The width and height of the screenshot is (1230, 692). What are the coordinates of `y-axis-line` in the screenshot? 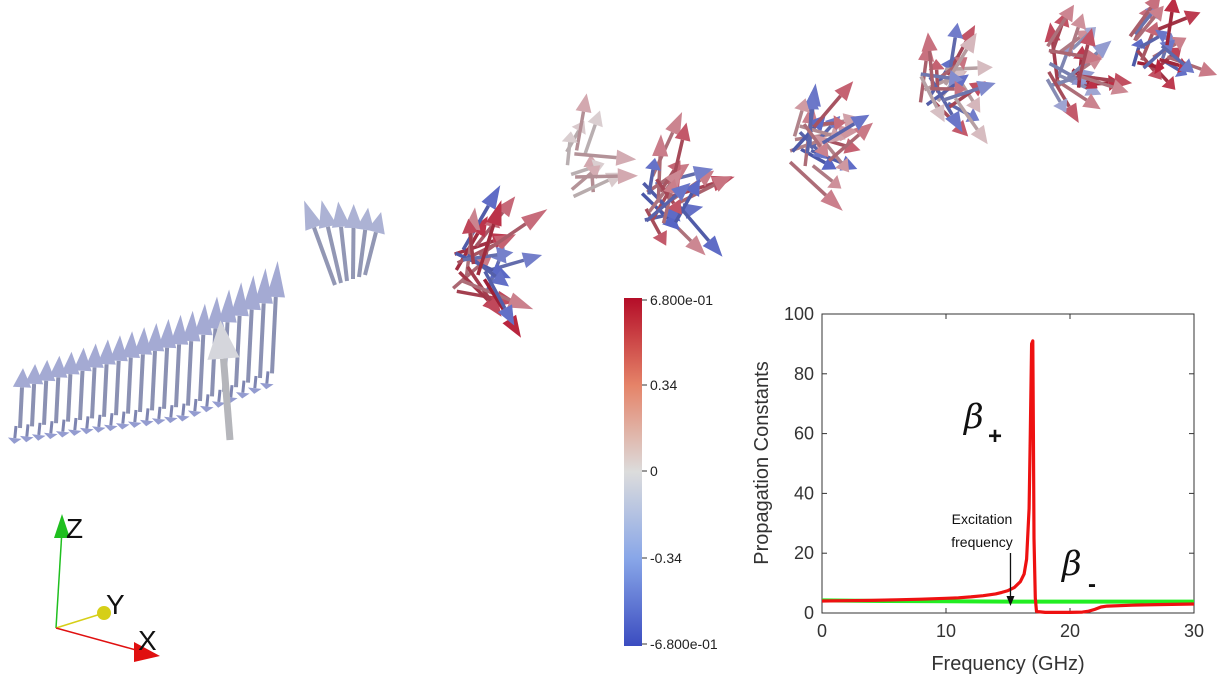 It's located at (80, 620).